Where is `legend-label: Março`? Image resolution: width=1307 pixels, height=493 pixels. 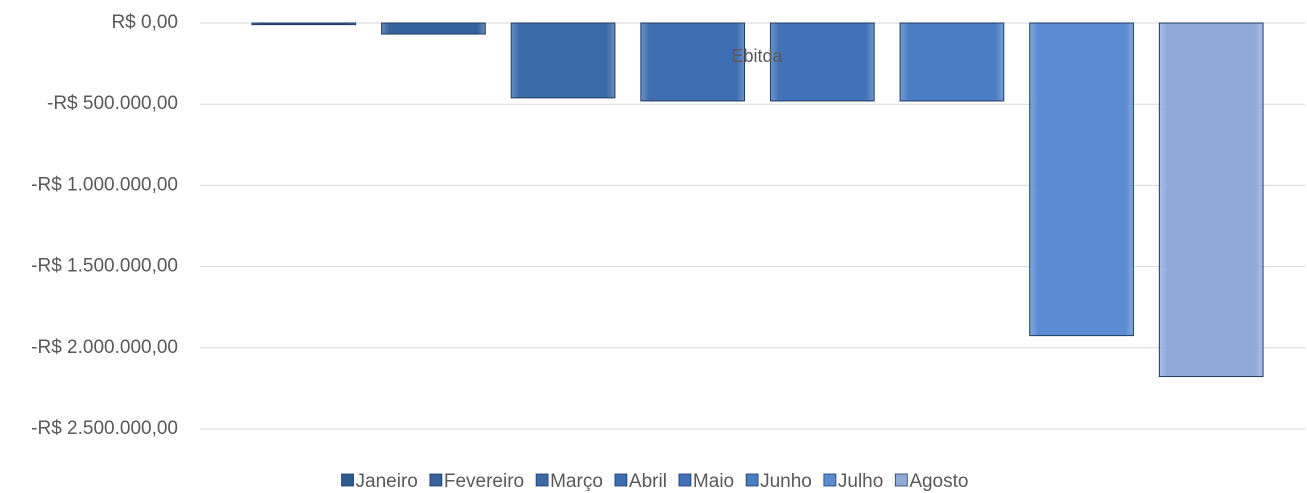
legend-label: Março is located at coordinates (576, 481).